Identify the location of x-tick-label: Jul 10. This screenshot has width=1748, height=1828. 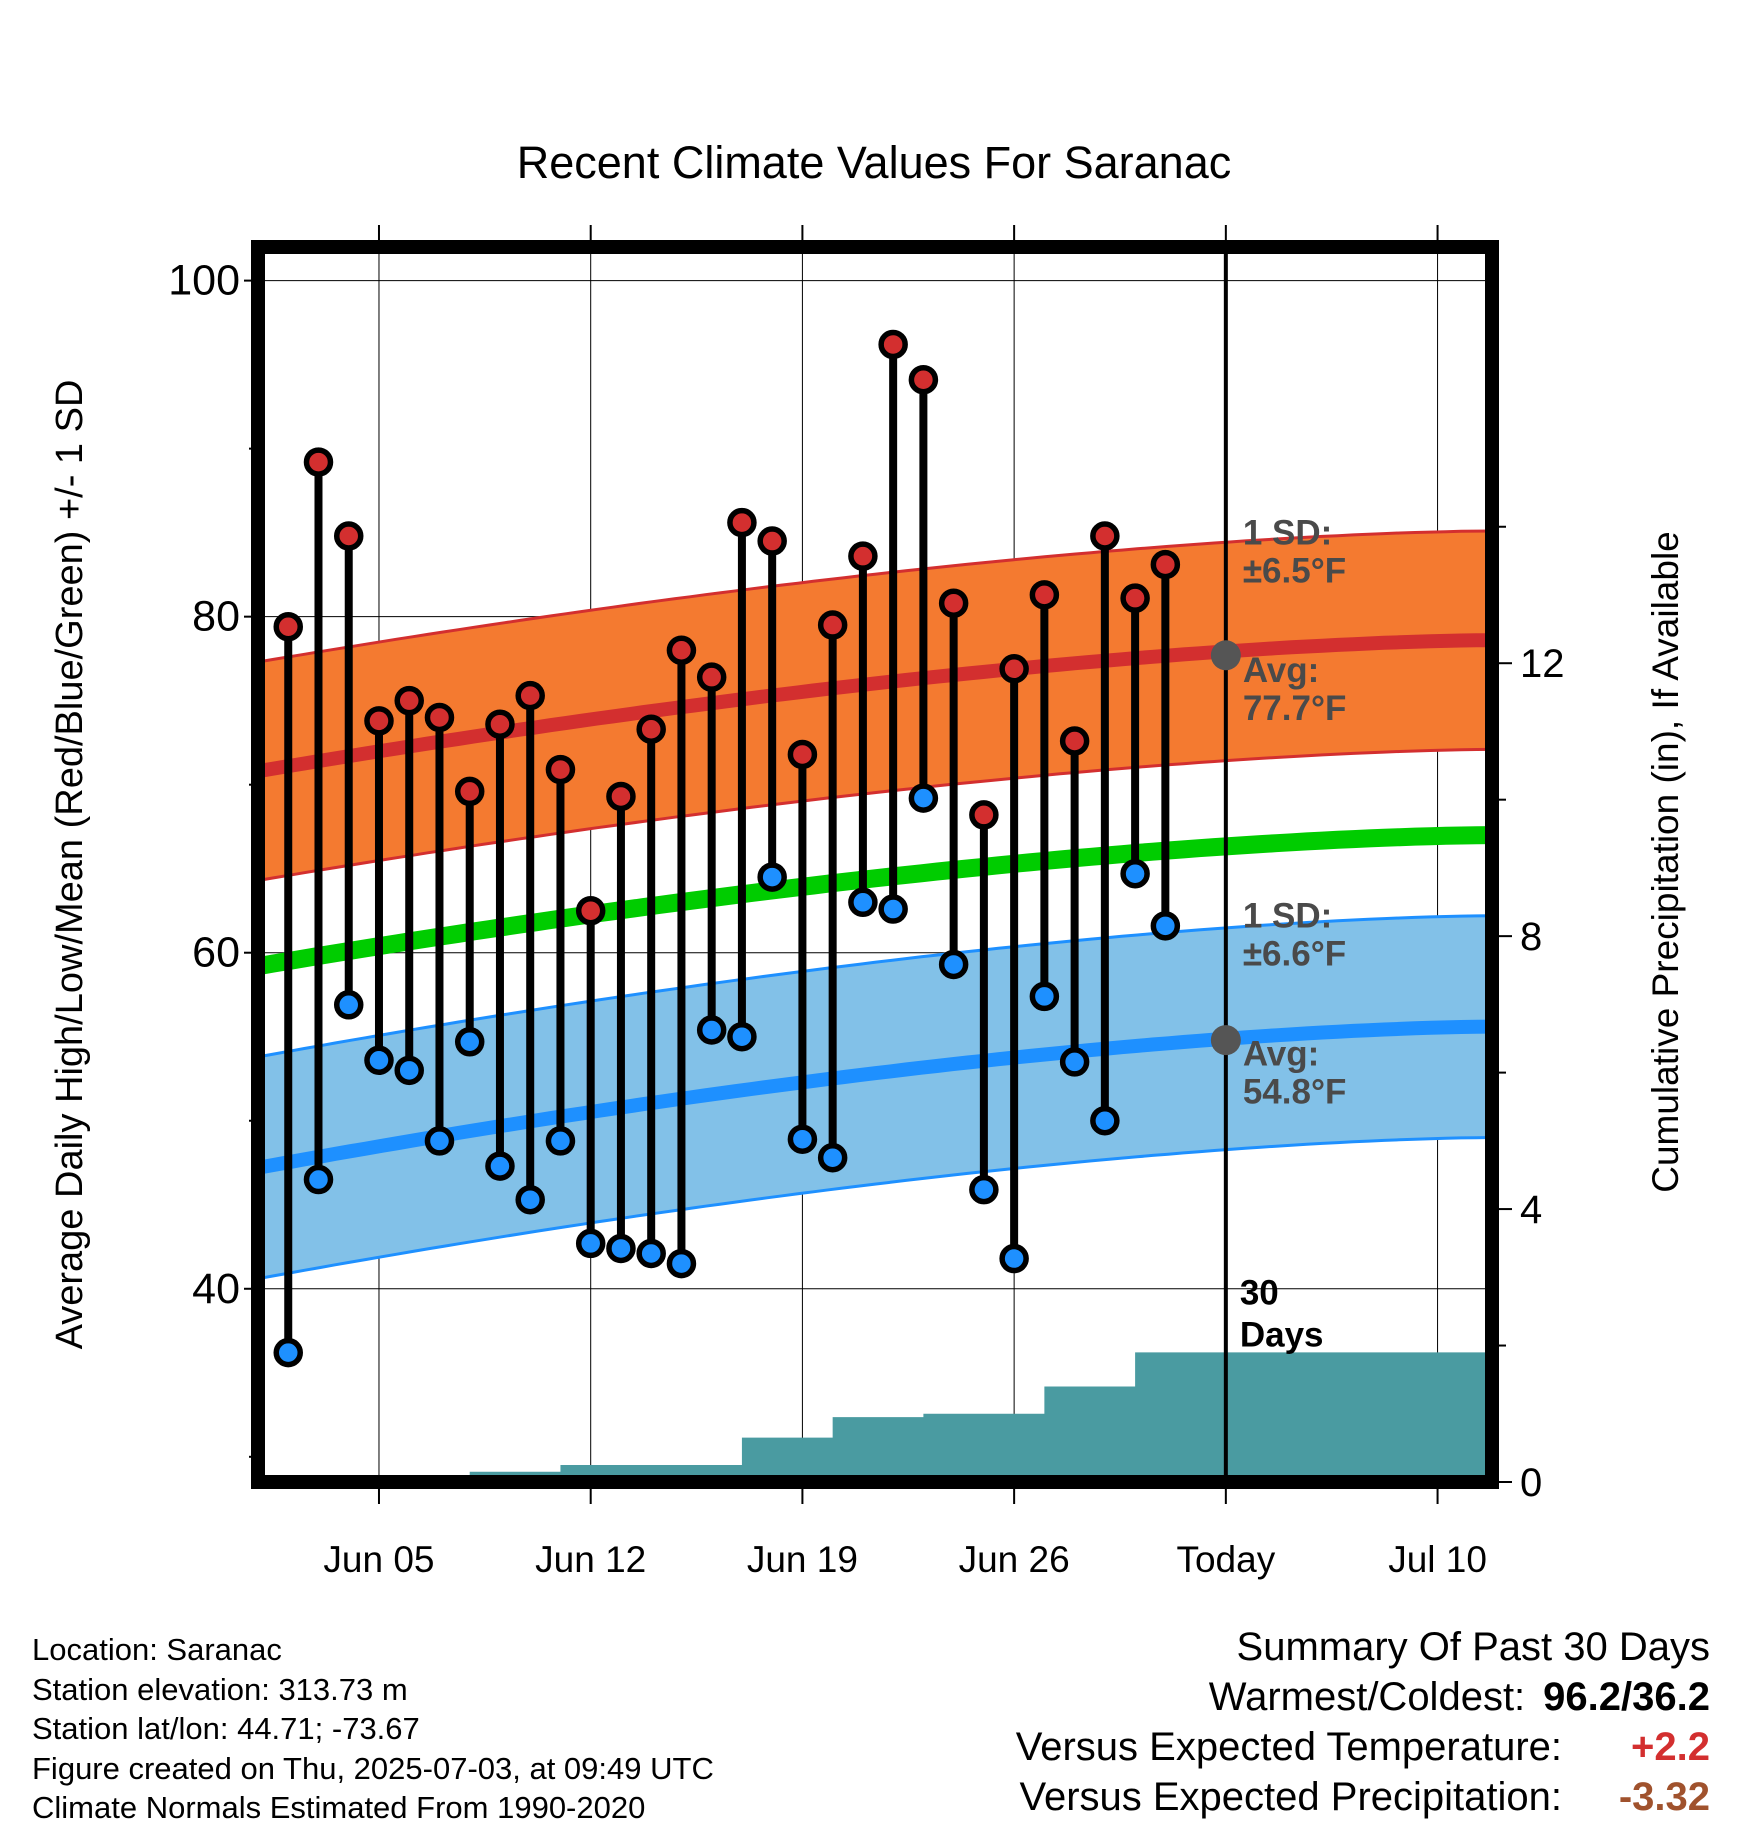
(1437, 1559).